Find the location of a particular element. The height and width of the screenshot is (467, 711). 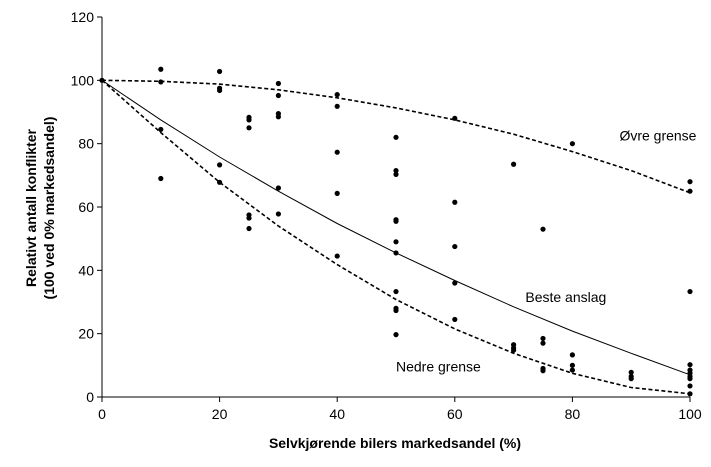

y-axis-title-line2: (100 ved 0% markedsandel) is located at coordinates (49, 208).